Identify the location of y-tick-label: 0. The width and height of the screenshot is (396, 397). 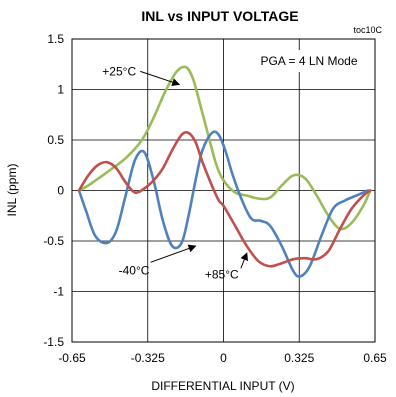
(60, 191).